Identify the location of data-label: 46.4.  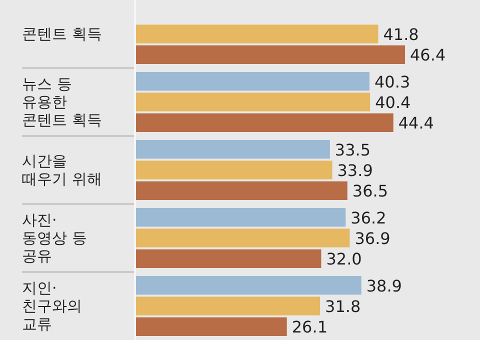
(428, 55).